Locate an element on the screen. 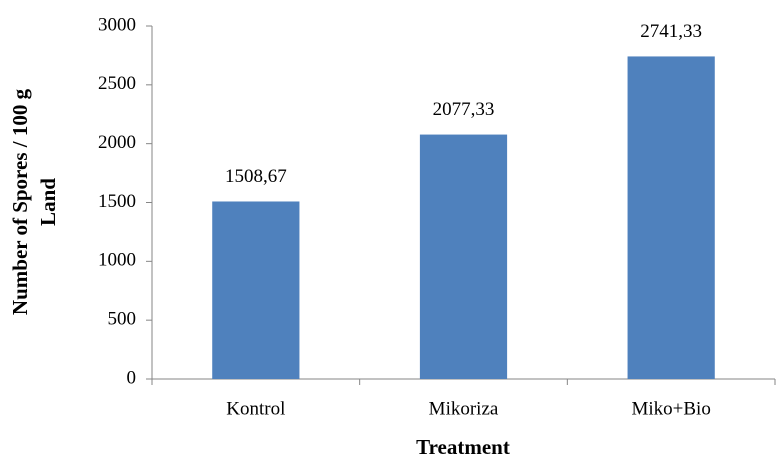 The height and width of the screenshot is (461, 777). y-tick-label: 1000 is located at coordinates (117, 260).